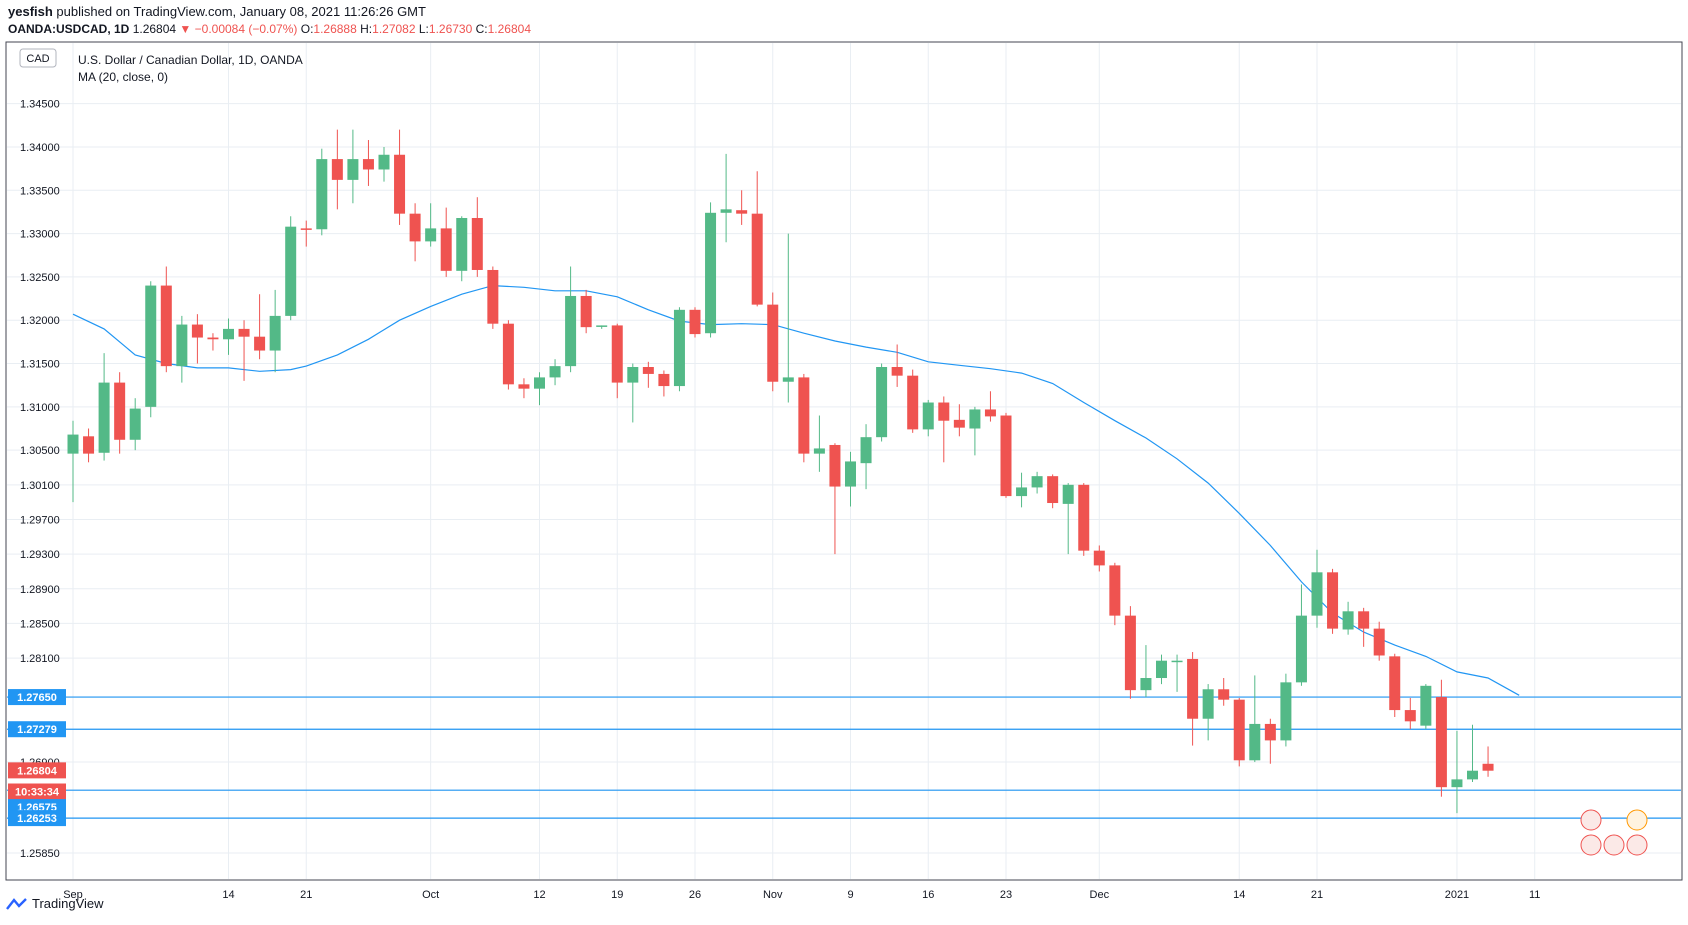 This screenshot has height=925, width=1688. Describe the element at coordinates (40, 520) in the screenshot. I see `y-tick-label: 1.29700` at that location.